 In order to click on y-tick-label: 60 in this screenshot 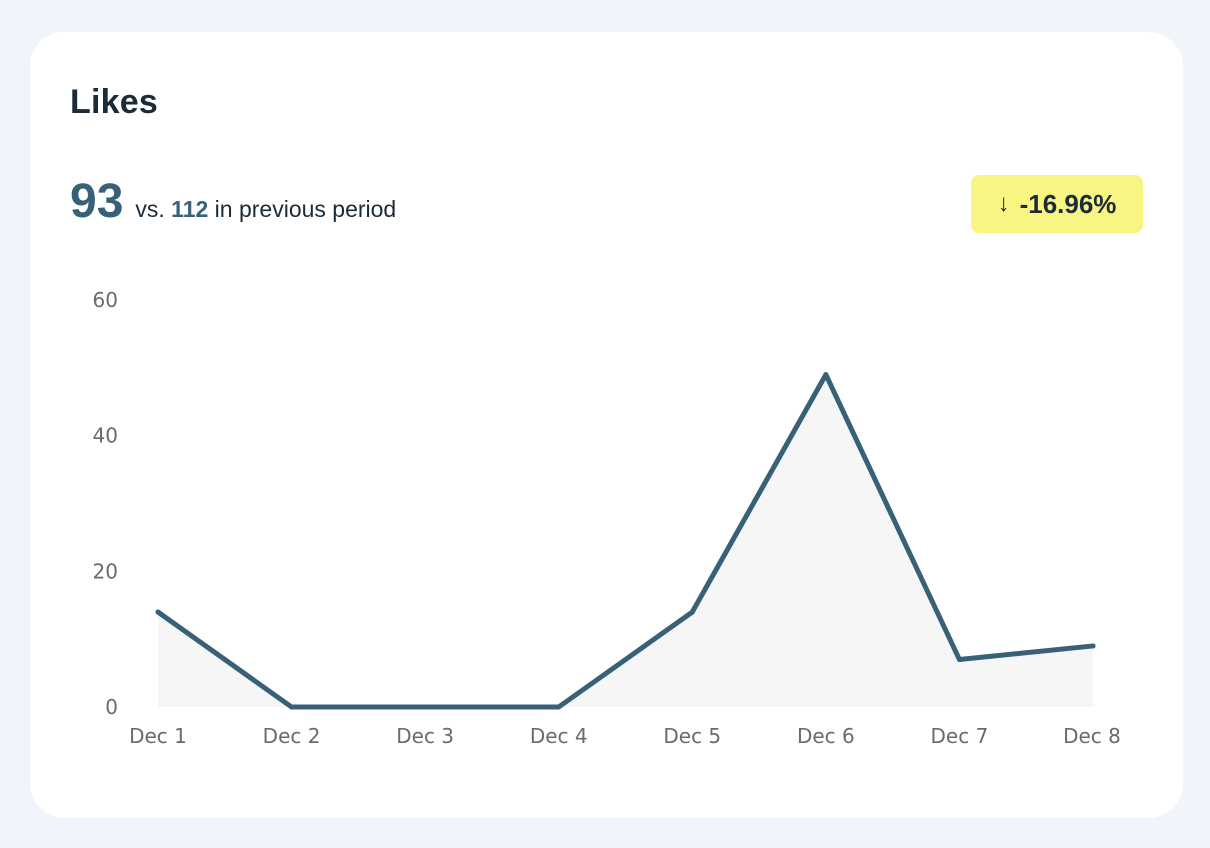, I will do `click(105, 300)`.